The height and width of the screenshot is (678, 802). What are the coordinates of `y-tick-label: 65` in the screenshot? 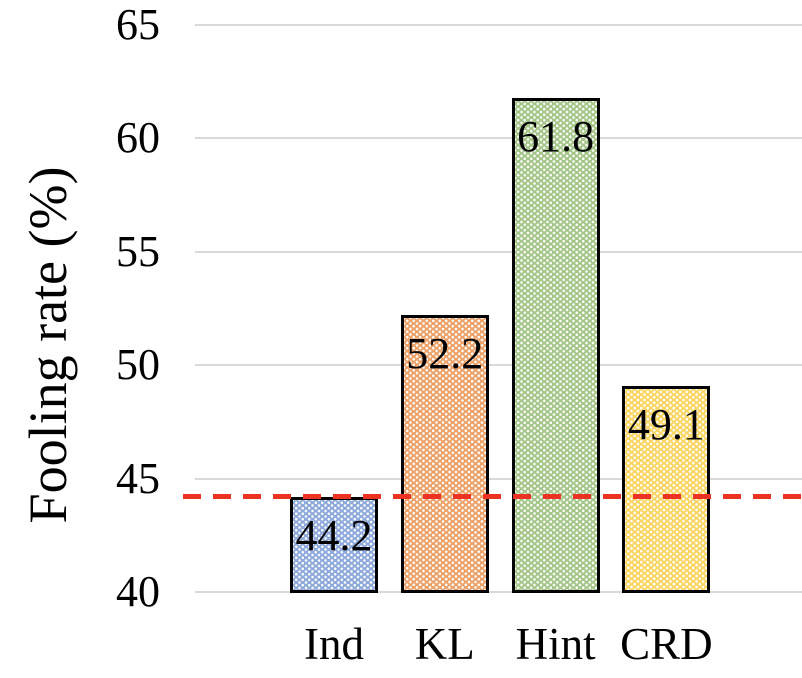 It's located at (138, 24).